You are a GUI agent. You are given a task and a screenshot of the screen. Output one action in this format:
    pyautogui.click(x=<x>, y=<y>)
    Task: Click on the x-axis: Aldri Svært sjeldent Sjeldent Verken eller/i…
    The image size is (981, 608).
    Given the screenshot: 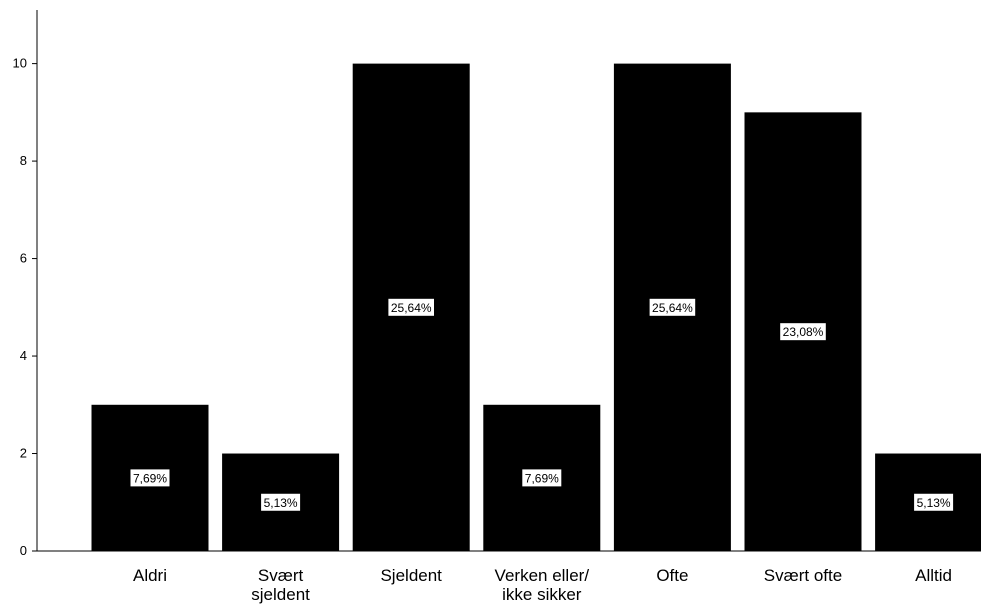 What is the action you would take?
    pyautogui.click(x=509, y=577)
    